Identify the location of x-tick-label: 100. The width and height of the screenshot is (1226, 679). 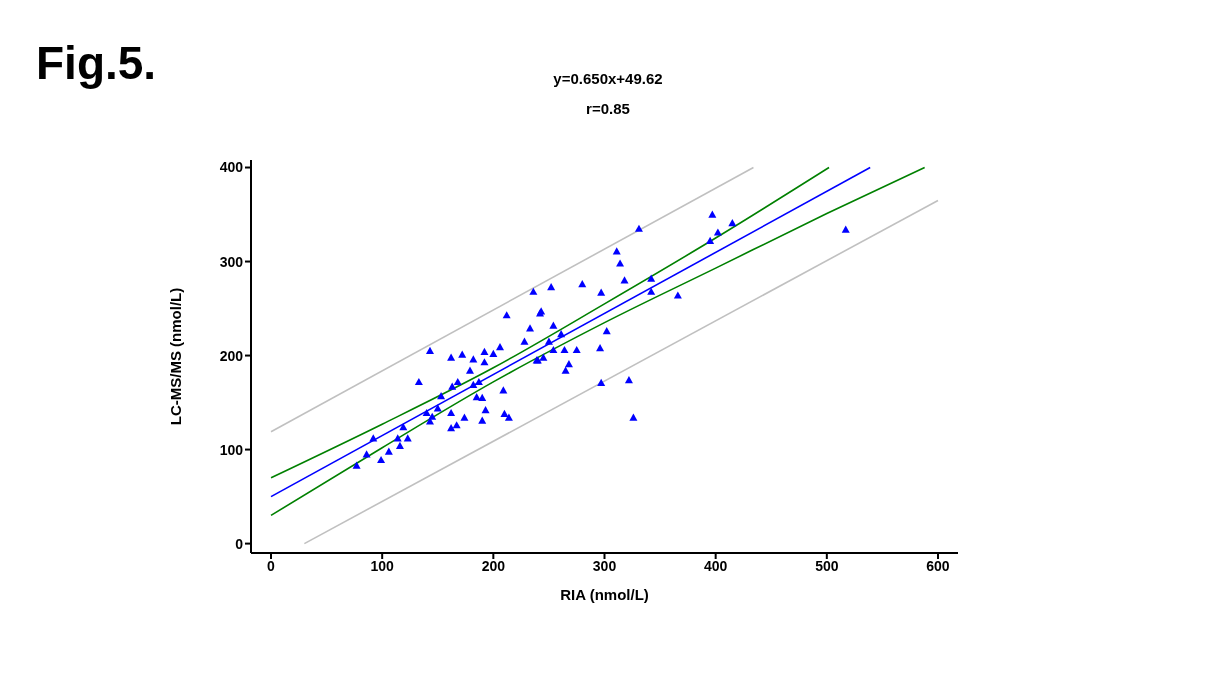
(382, 565).